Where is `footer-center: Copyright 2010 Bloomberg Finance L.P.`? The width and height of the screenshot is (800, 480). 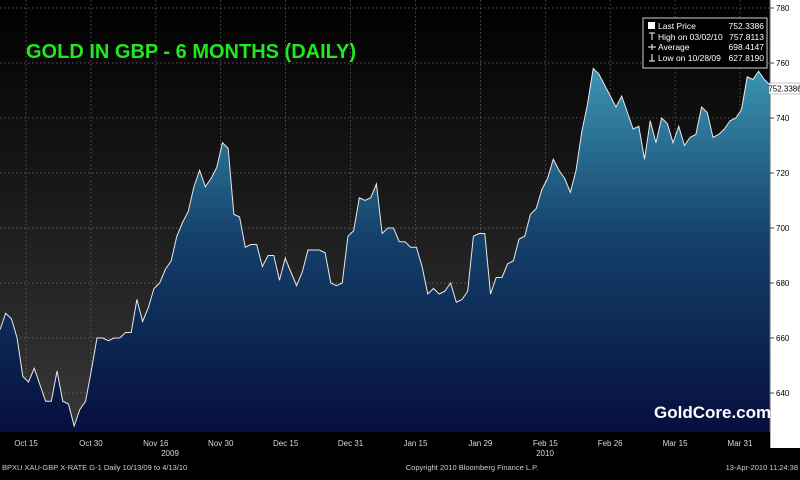
footer-center: Copyright 2010 Bloomberg Finance L.P. is located at coordinates (472, 467).